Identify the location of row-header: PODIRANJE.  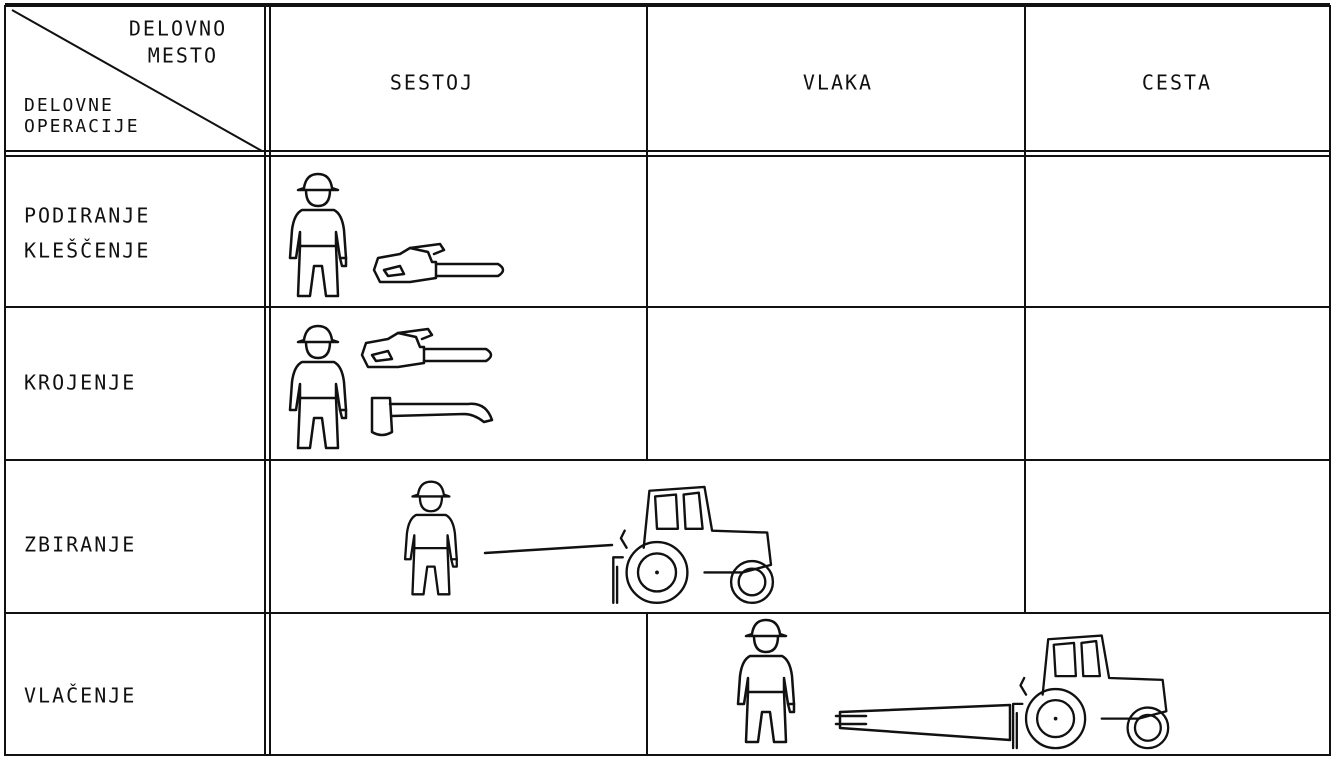
(87, 216).